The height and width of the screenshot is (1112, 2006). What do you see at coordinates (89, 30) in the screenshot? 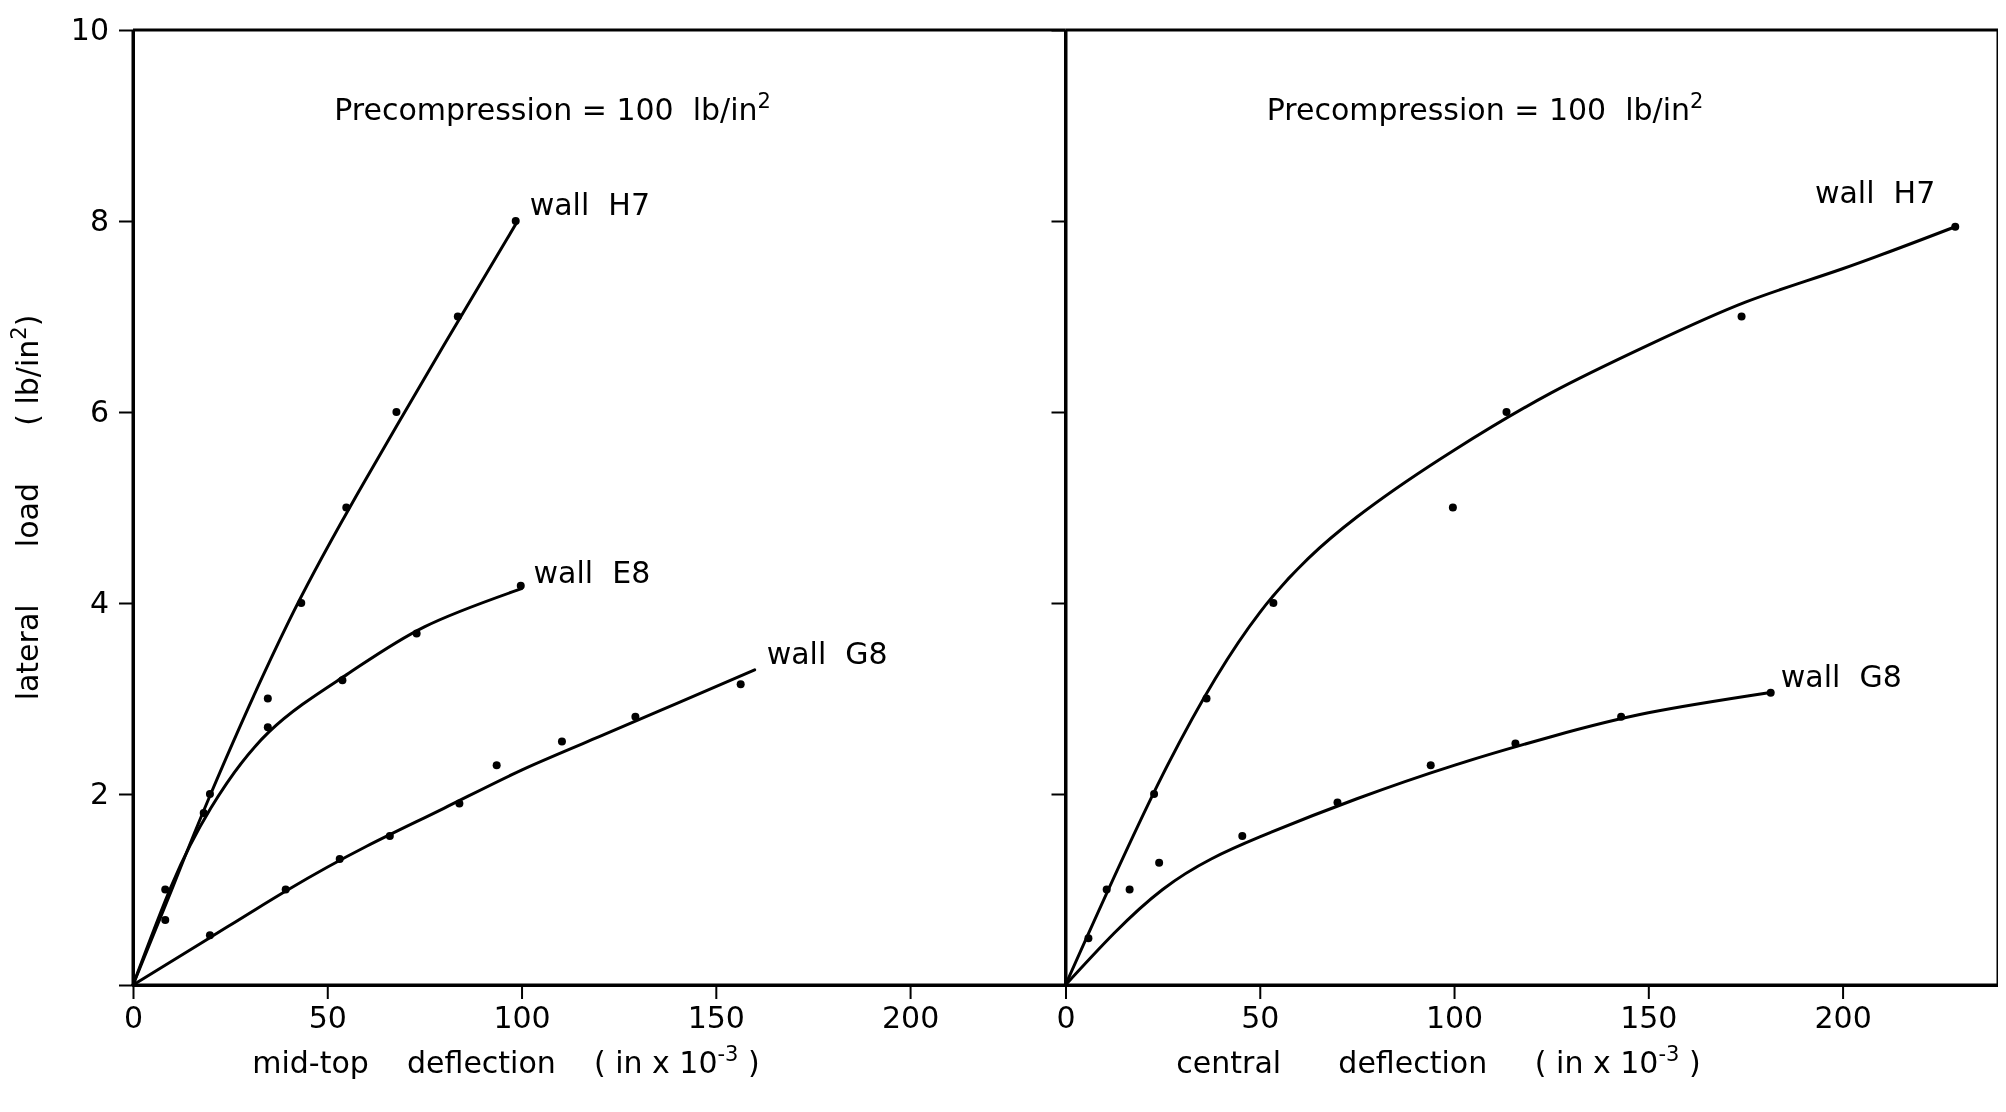
I see `y-tick-label: 10` at bounding box center [89, 30].